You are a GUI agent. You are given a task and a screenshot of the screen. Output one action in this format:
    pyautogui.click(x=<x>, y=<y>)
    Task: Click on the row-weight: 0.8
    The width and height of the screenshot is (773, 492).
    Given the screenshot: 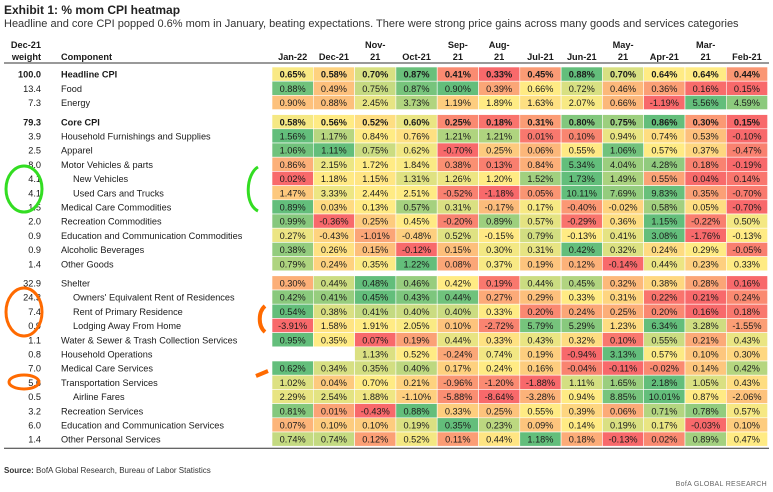 What is the action you would take?
    pyautogui.click(x=34, y=355)
    